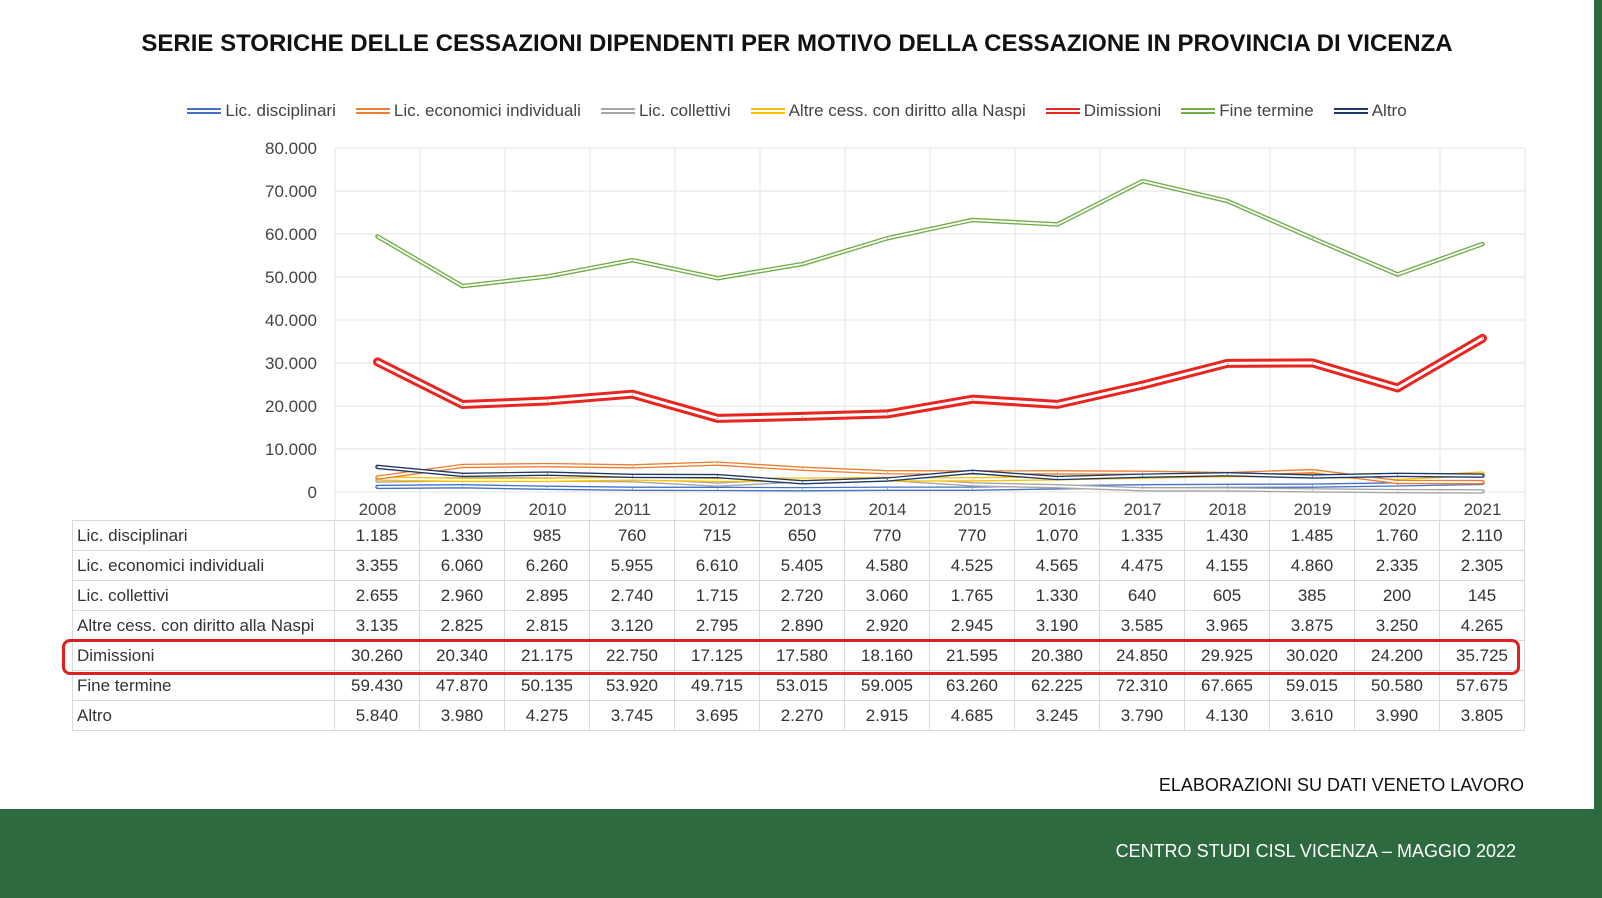  I want to click on table-cell: 3.250, so click(1397, 625).